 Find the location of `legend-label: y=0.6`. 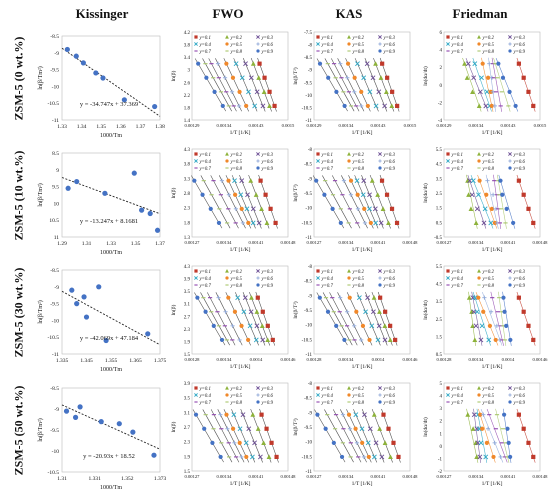

legend-label: y=0.6 is located at coordinates (267, 162).